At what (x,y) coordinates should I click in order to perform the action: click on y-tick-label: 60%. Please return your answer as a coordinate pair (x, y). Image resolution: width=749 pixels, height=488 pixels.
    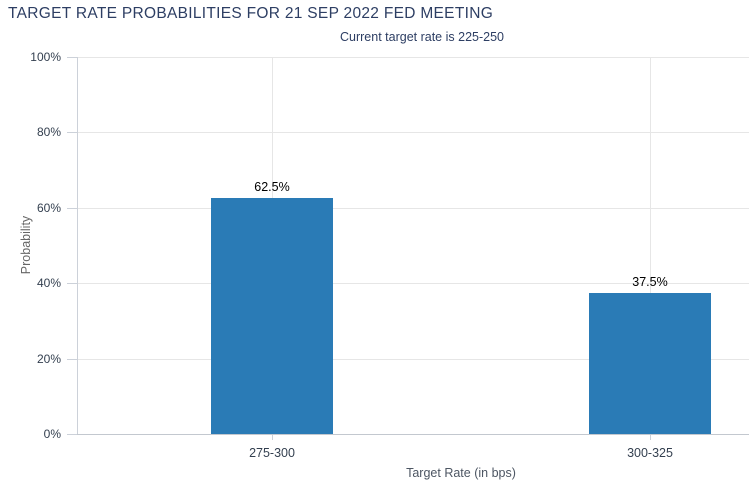
    Looking at the image, I should click on (48, 207).